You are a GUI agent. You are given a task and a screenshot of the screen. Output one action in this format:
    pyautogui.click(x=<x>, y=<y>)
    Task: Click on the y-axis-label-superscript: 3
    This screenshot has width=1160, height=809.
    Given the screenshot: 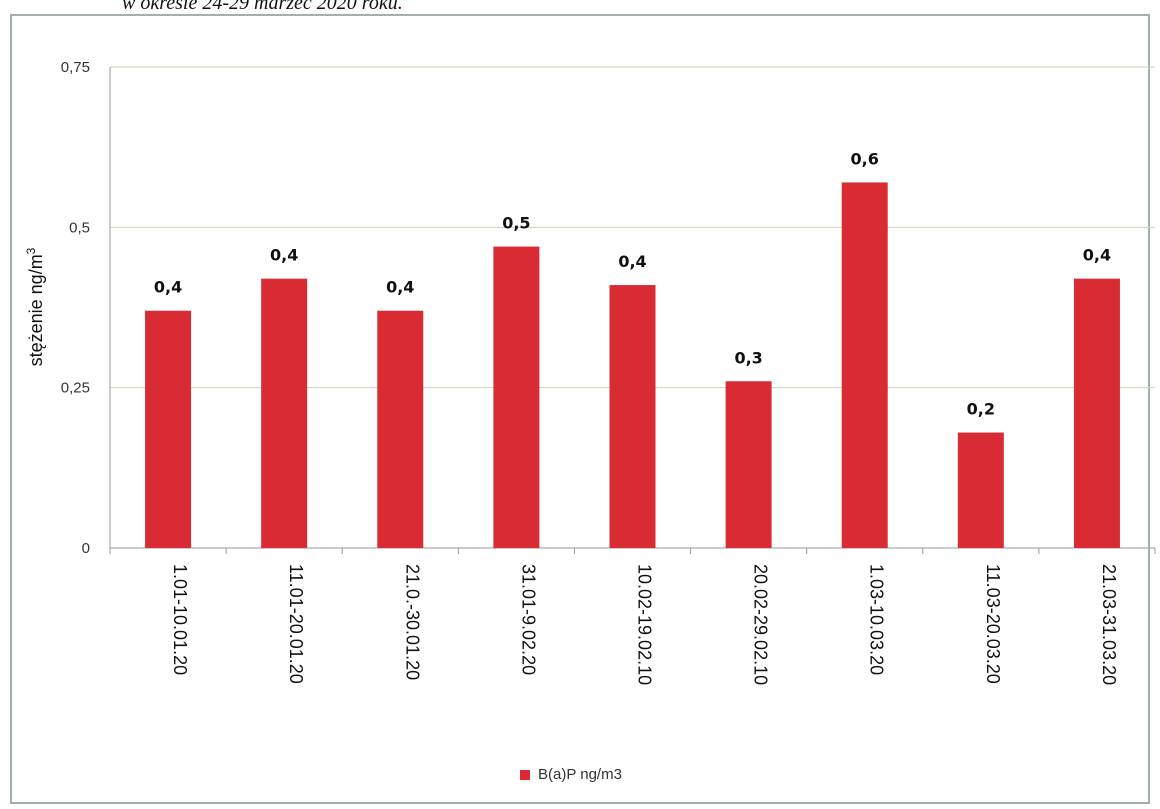 What is the action you would take?
    pyautogui.click(x=31, y=250)
    